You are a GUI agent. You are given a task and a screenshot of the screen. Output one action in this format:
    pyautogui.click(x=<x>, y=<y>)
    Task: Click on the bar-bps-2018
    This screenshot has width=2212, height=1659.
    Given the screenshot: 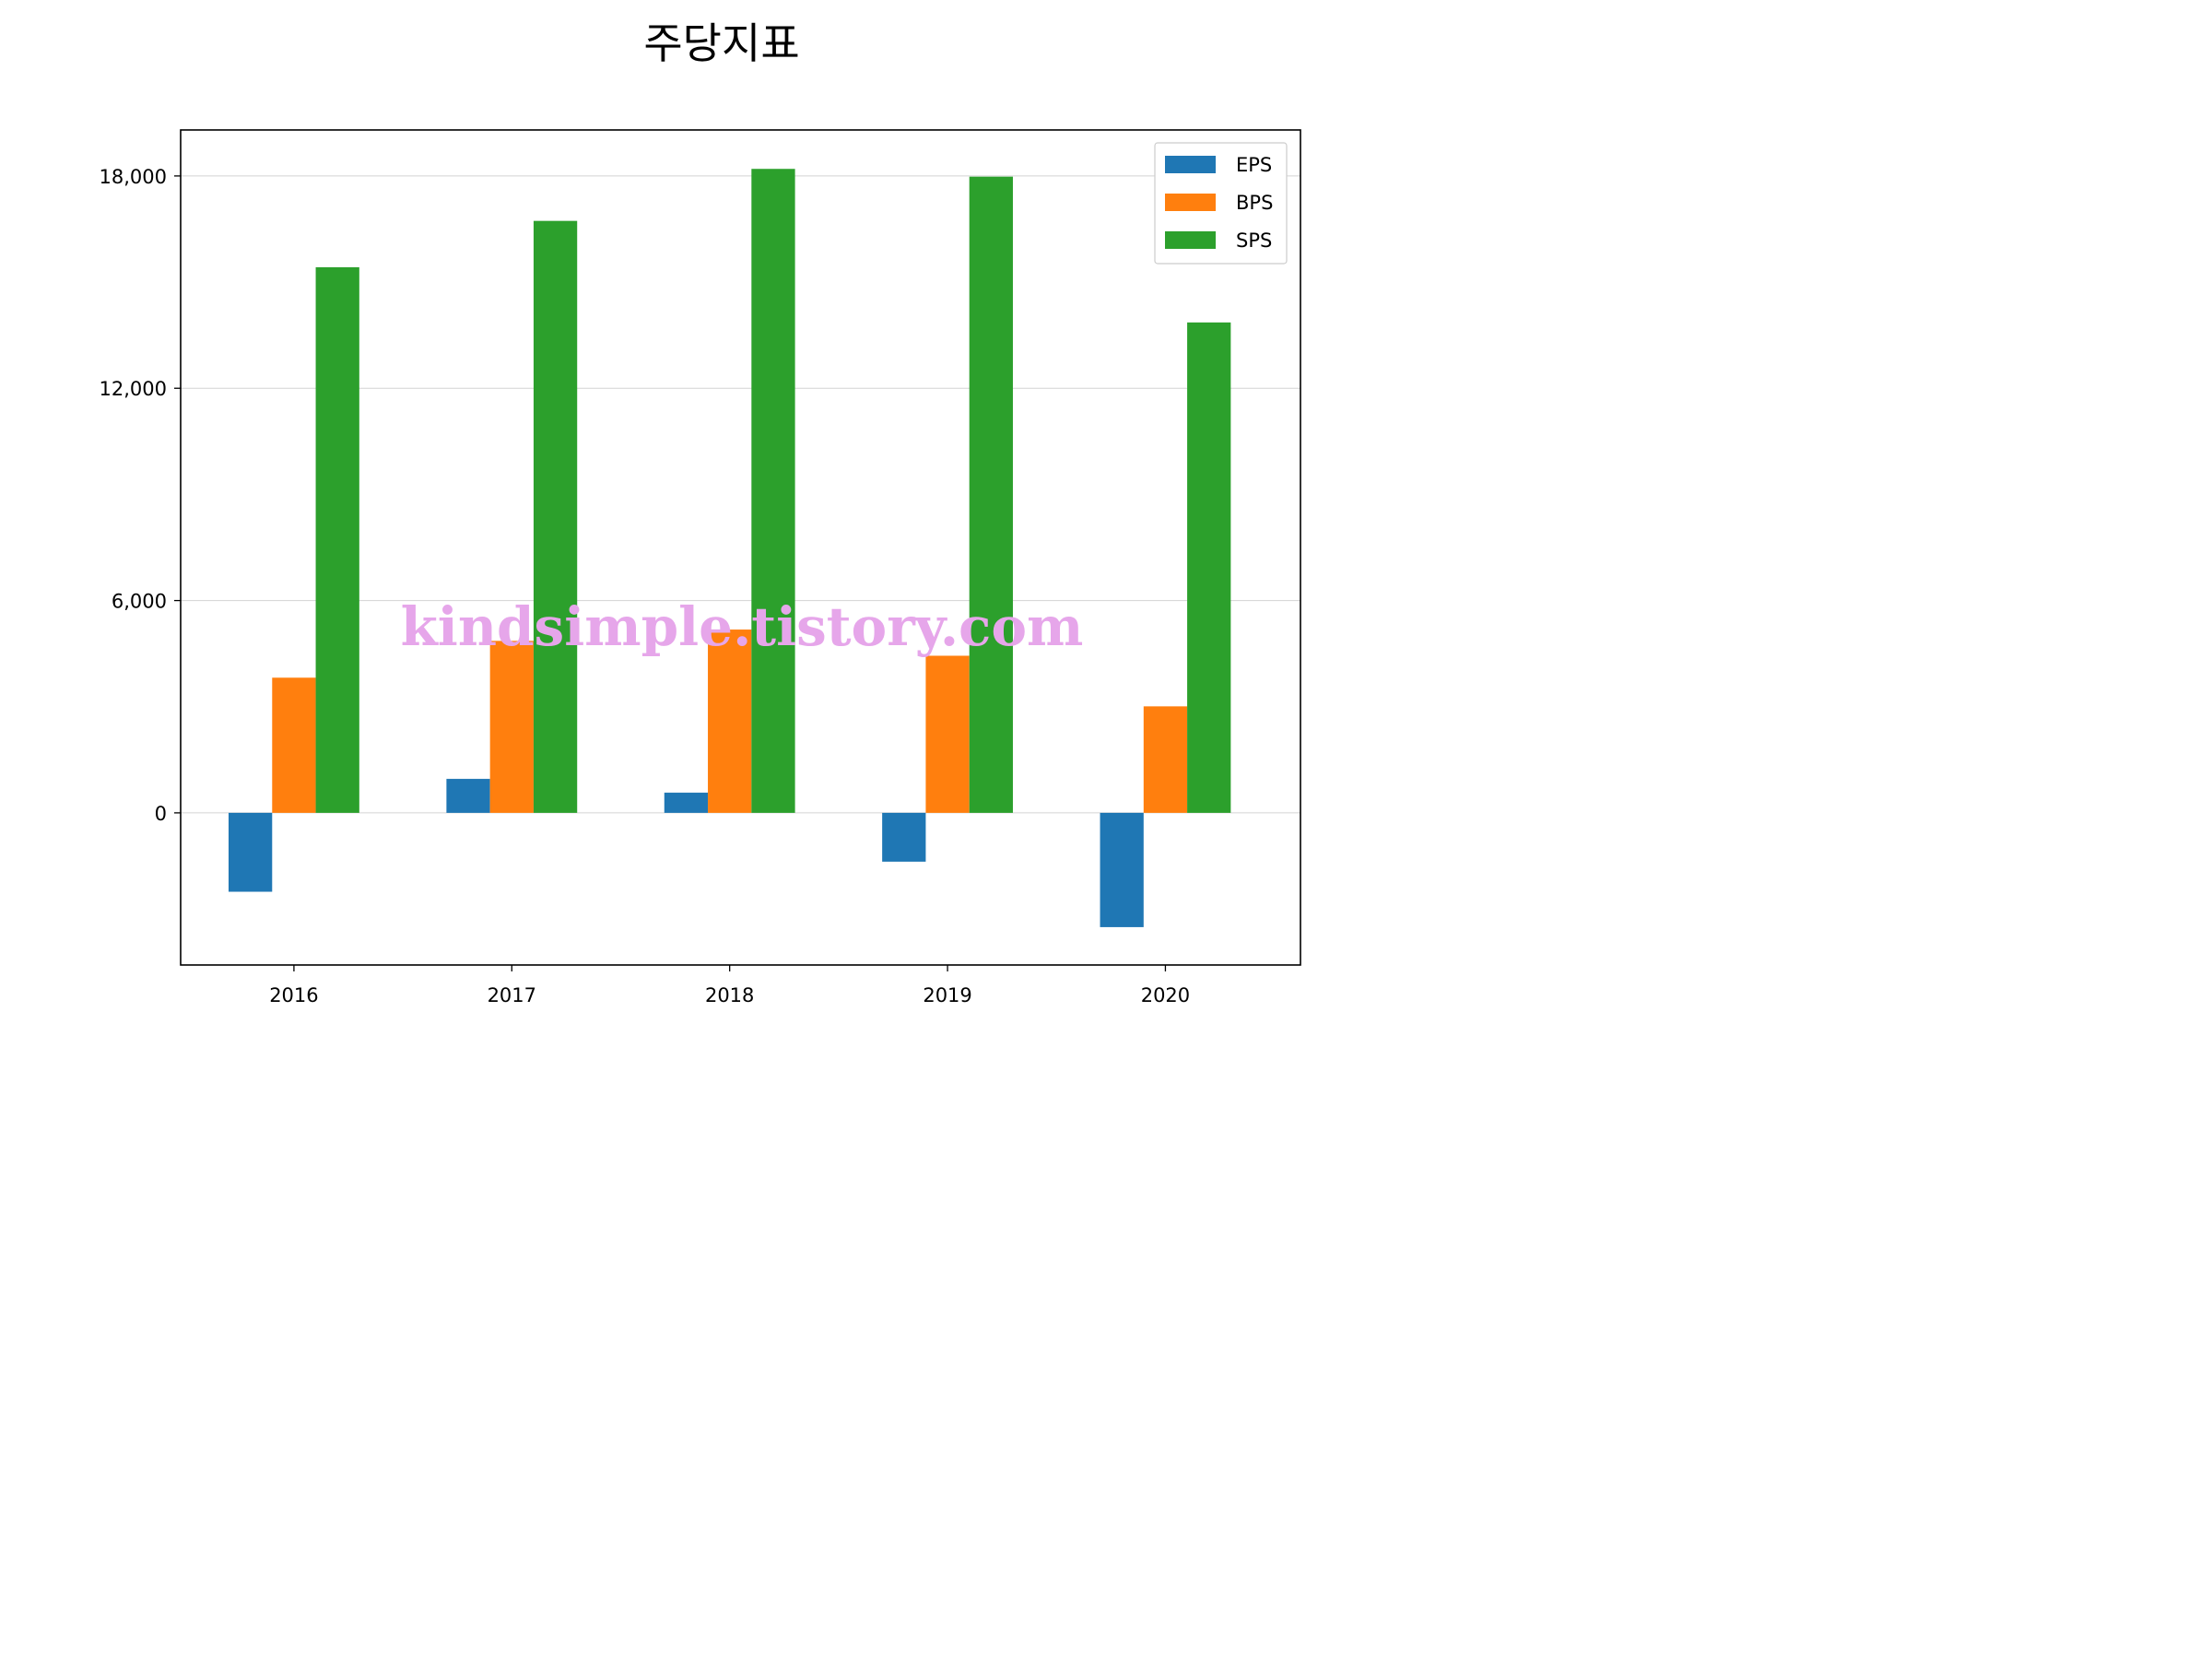 What is the action you would take?
    pyautogui.click(x=730, y=721)
    